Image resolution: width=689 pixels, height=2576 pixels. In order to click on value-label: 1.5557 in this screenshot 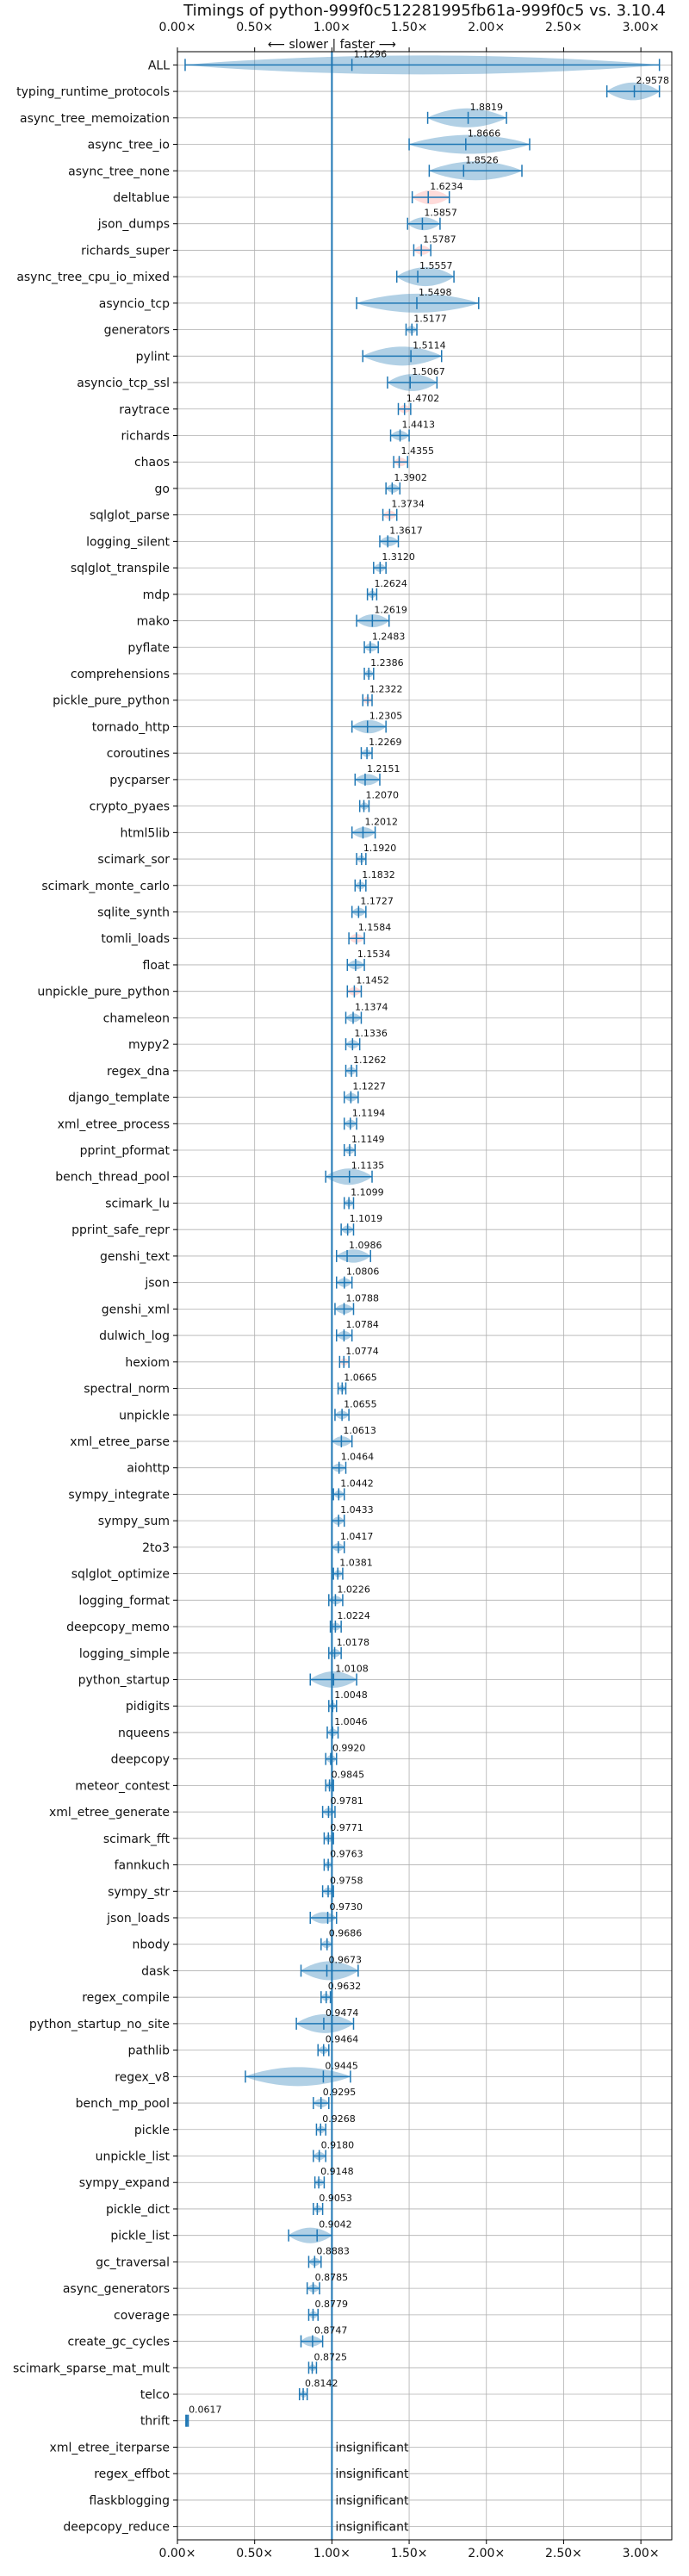, I will do `click(436, 266)`.